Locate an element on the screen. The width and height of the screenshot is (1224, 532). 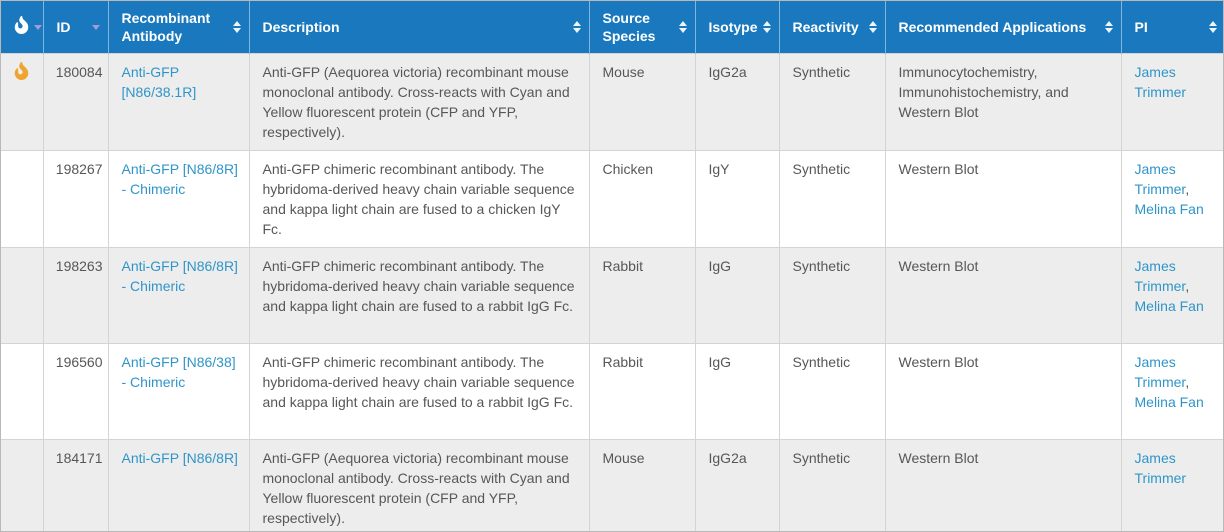
column-header-isotype: Isotype is located at coordinates (737, 27).